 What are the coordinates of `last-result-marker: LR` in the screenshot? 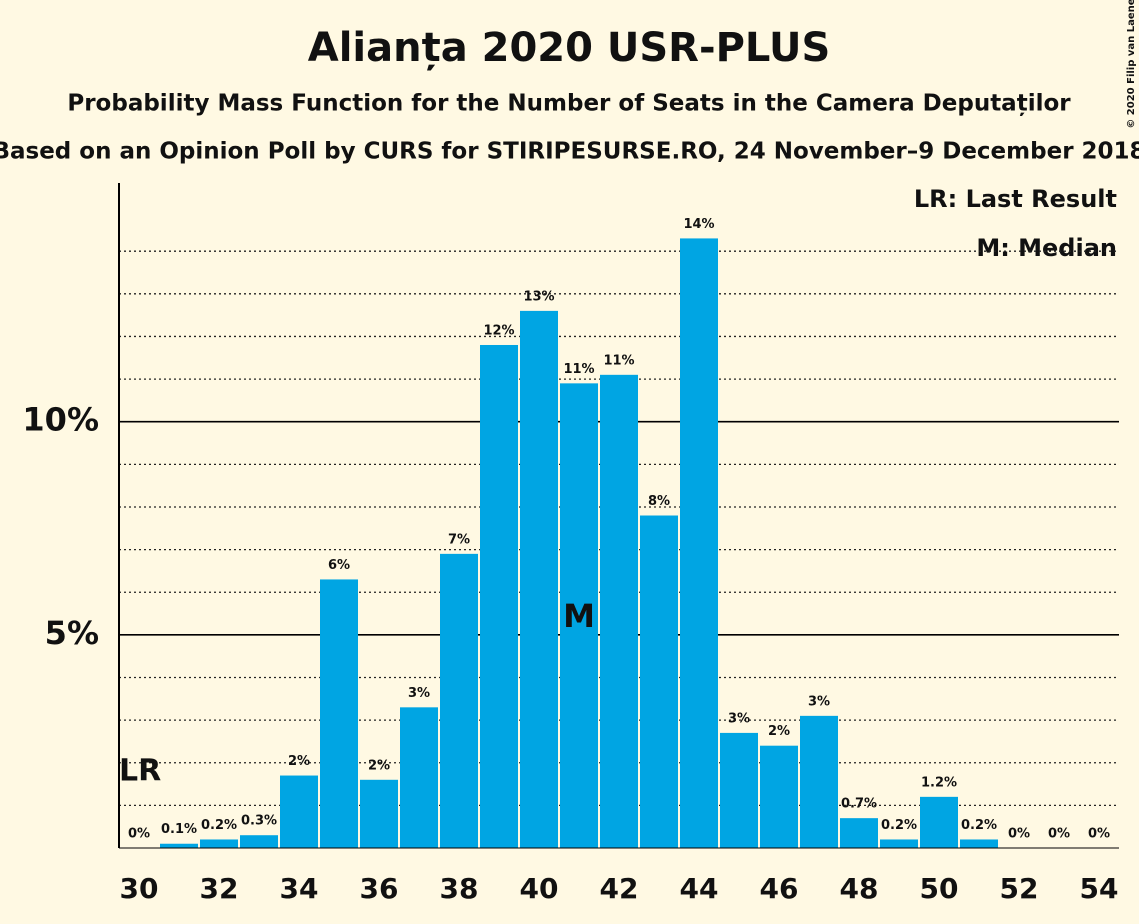 It's located at (140, 771).